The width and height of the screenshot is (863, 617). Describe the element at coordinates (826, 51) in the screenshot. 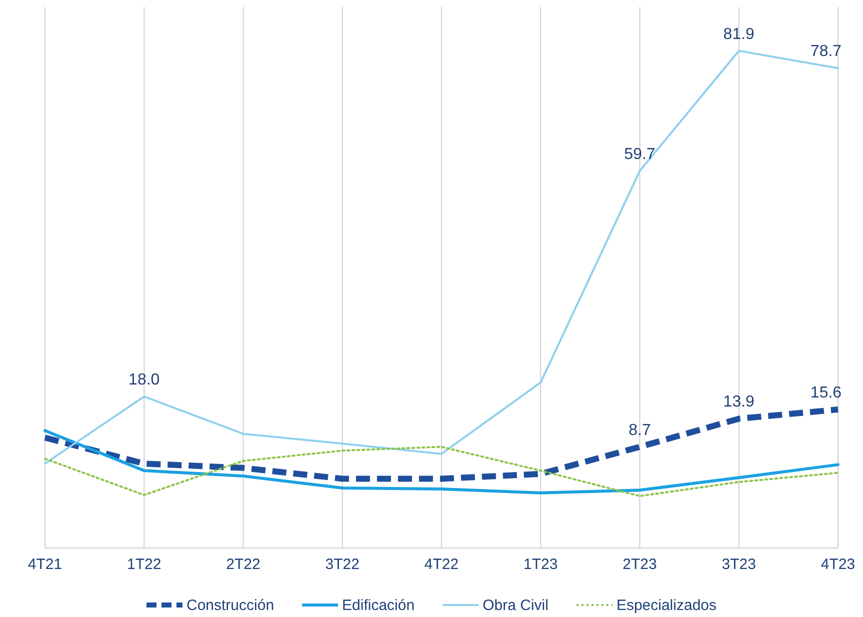

I see `data-label: 78.7` at that location.